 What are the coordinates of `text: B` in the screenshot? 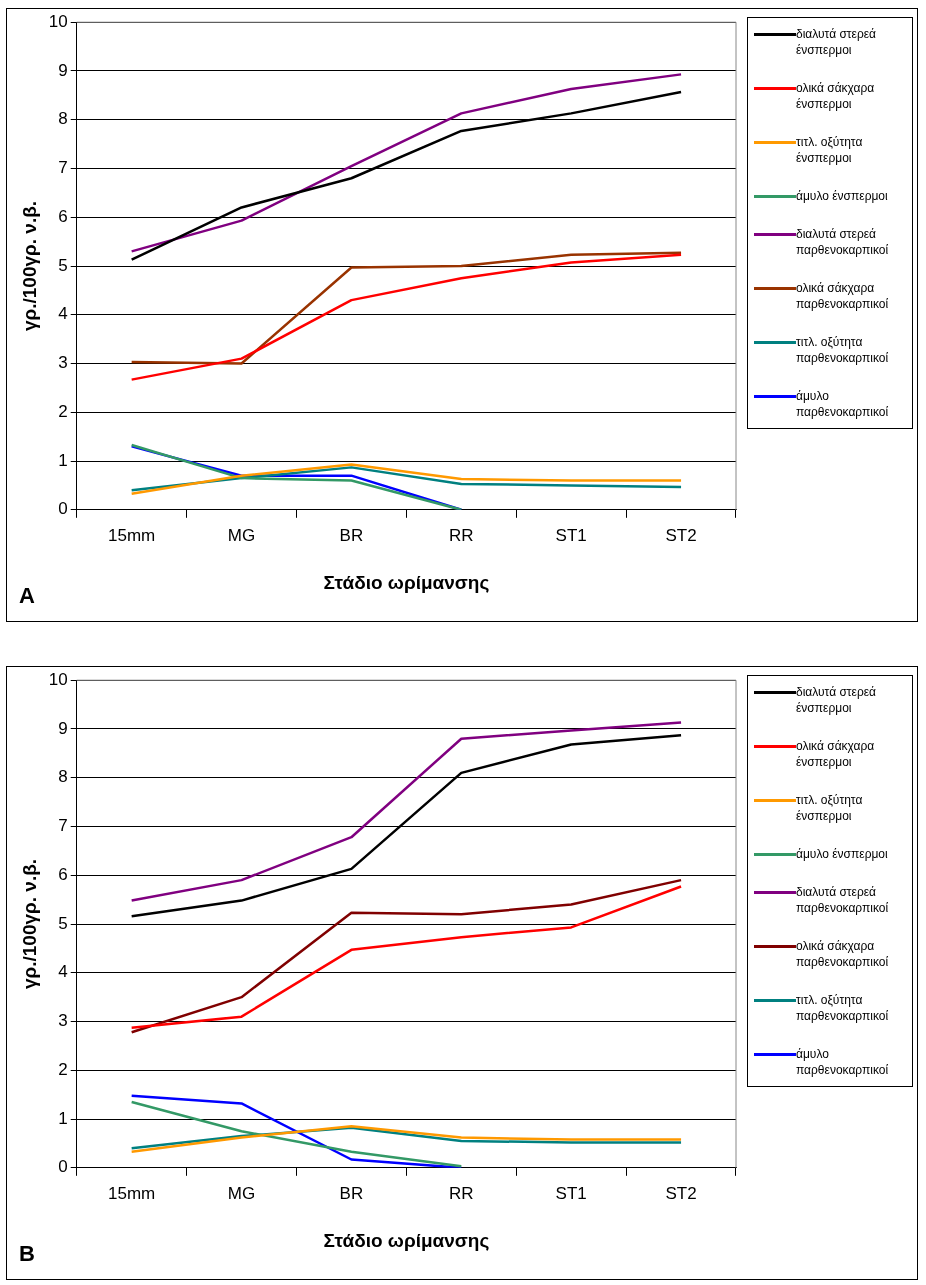 It's located at (27, 1254).